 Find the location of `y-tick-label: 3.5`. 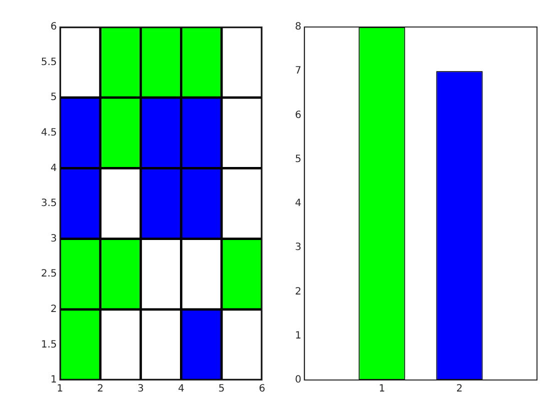

y-tick-label: 3.5 is located at coordinates (48, 204).